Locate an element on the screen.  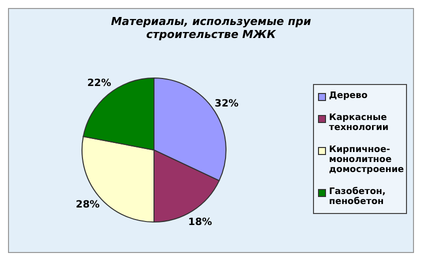
legend-label: Каркасные технологии is located at coordinates (359, 122).